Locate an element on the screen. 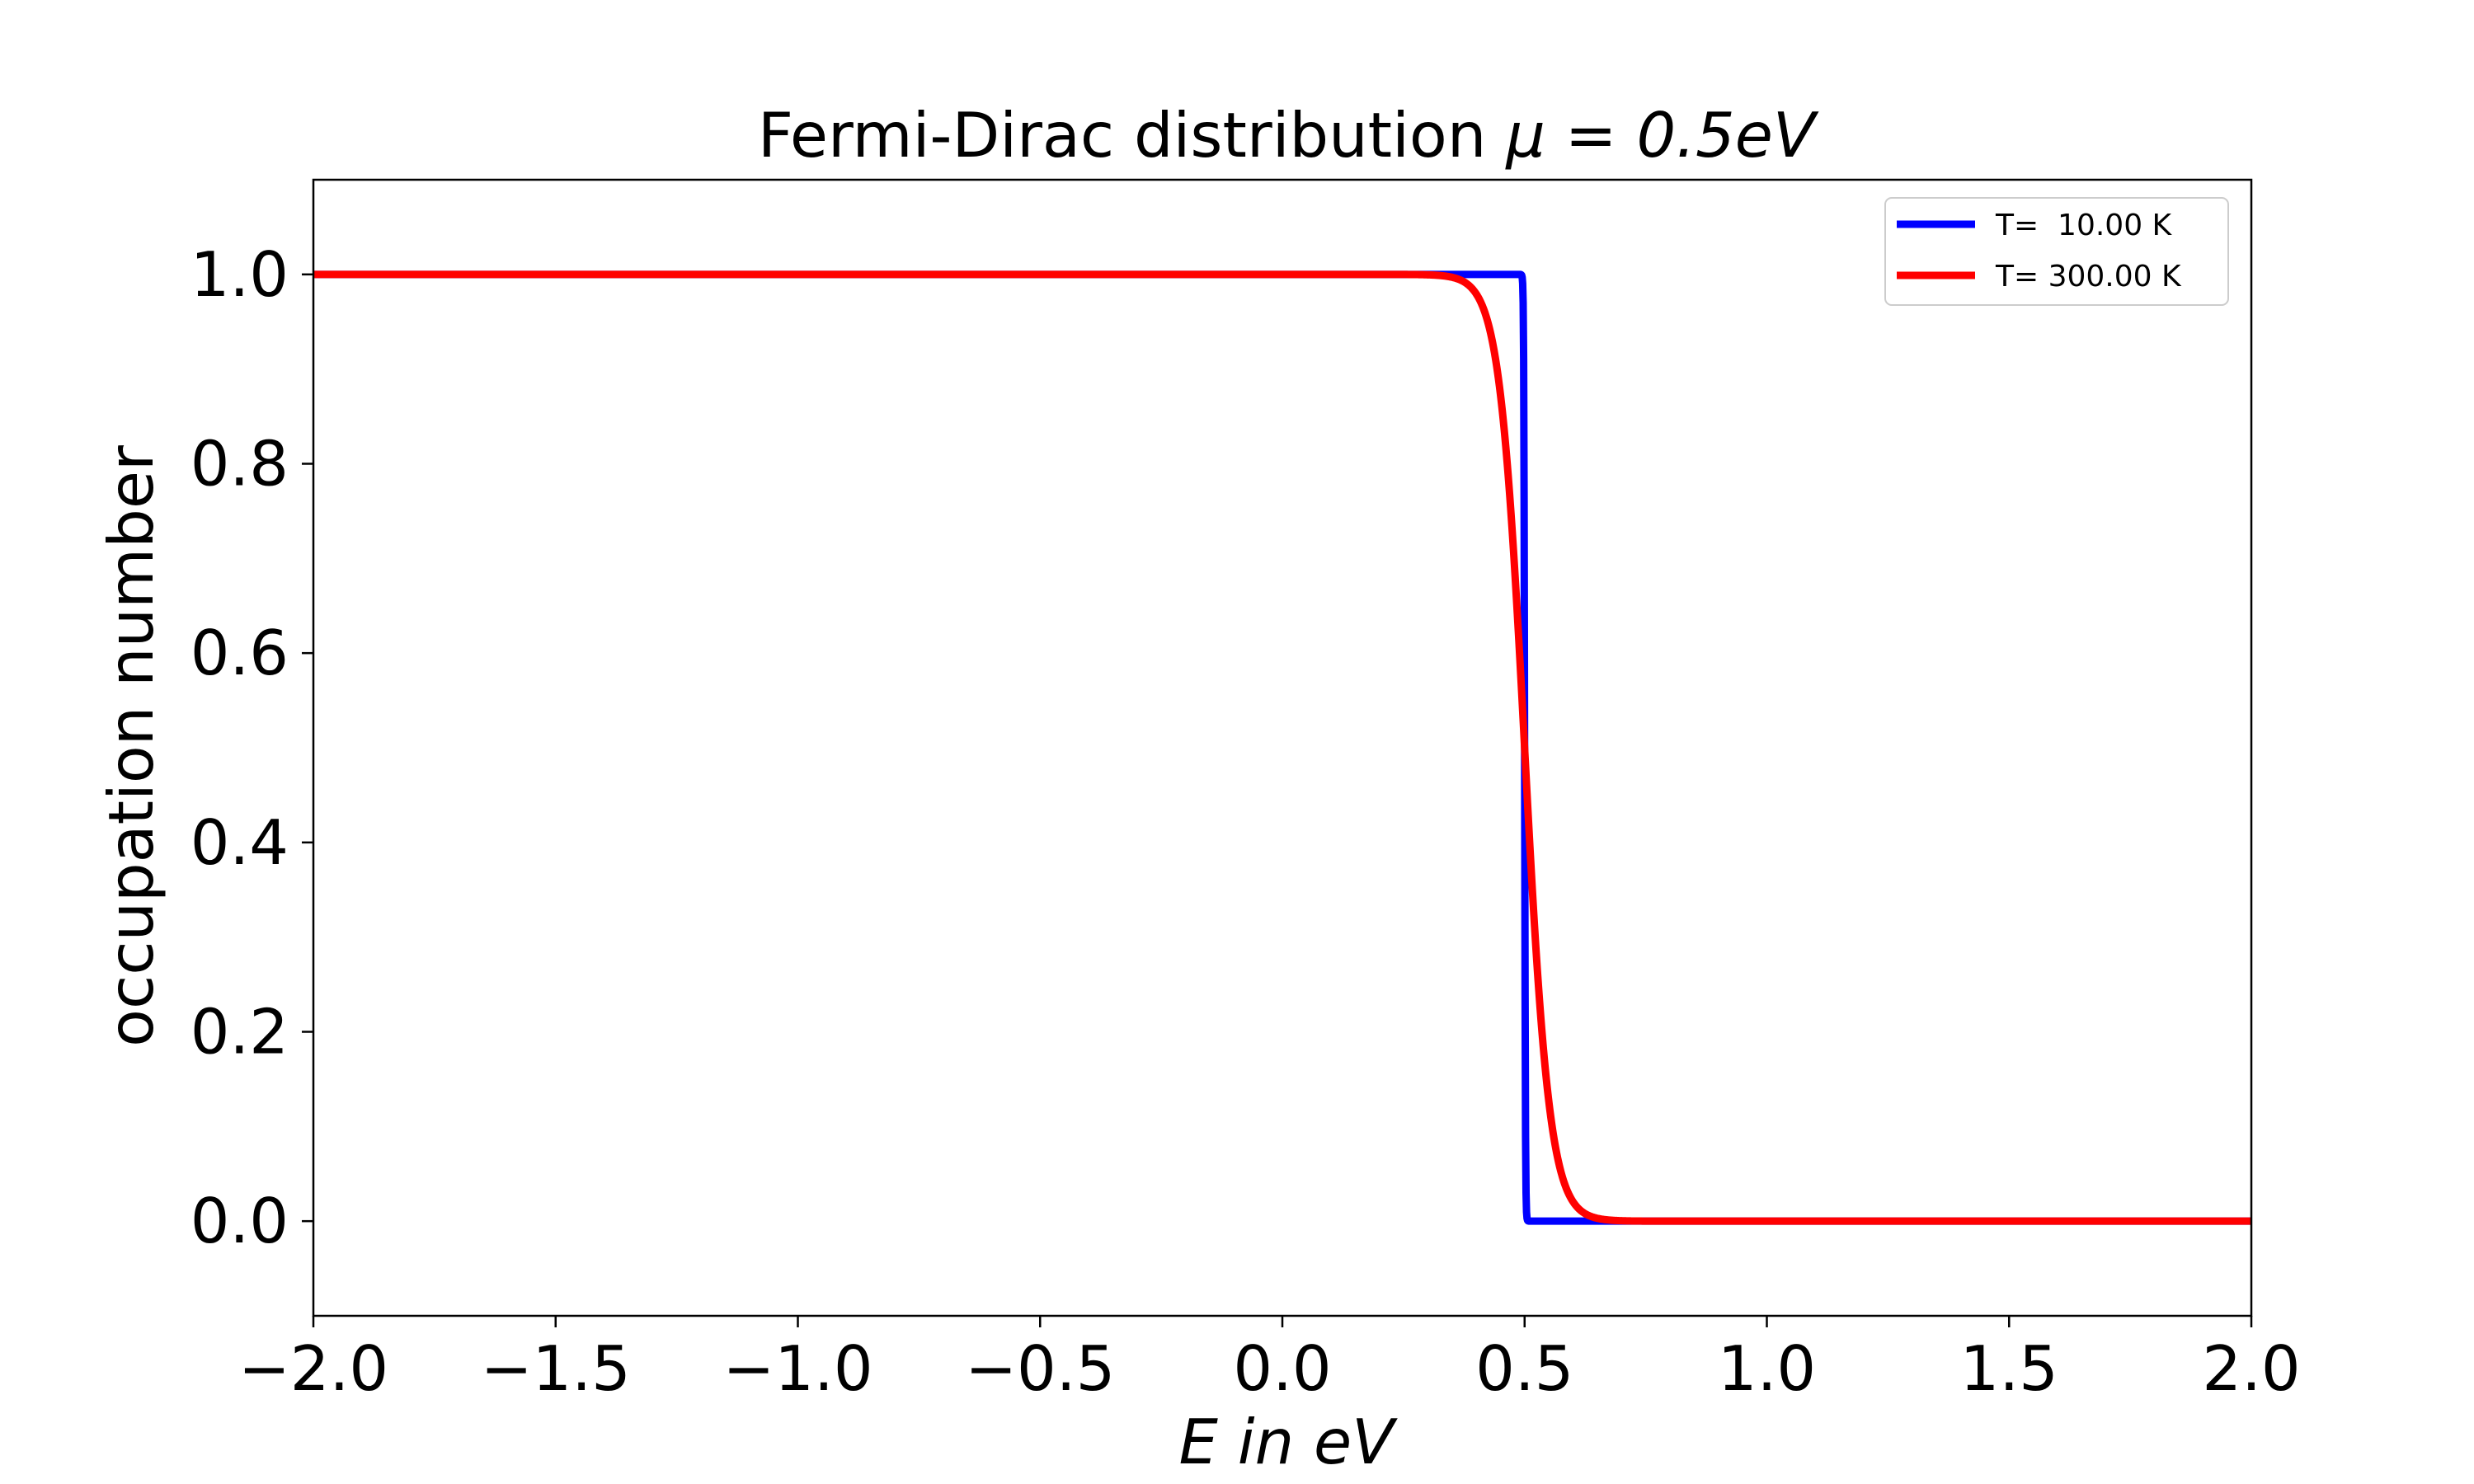  y-tick-label: 0.0 is located at coordinates (239, 1221).